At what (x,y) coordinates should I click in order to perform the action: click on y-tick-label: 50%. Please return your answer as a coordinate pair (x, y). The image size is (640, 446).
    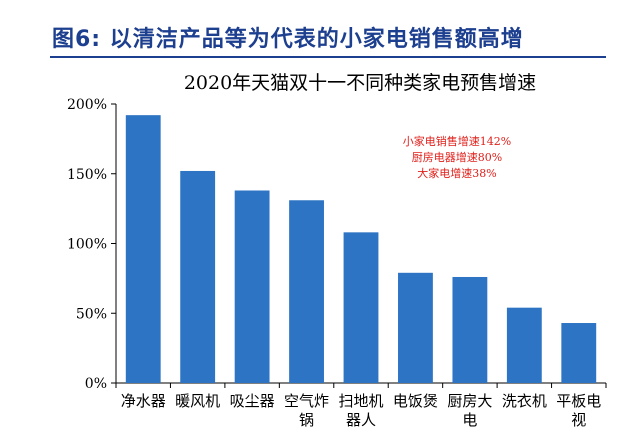
    Looking at the image, I should click on (91, 314).